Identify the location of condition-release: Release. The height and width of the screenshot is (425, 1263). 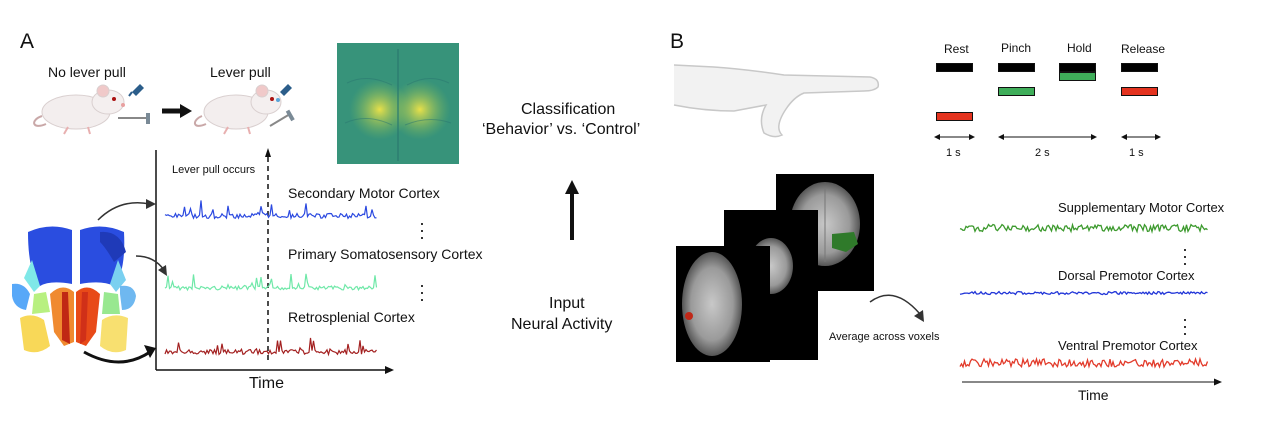
(1143, 49).